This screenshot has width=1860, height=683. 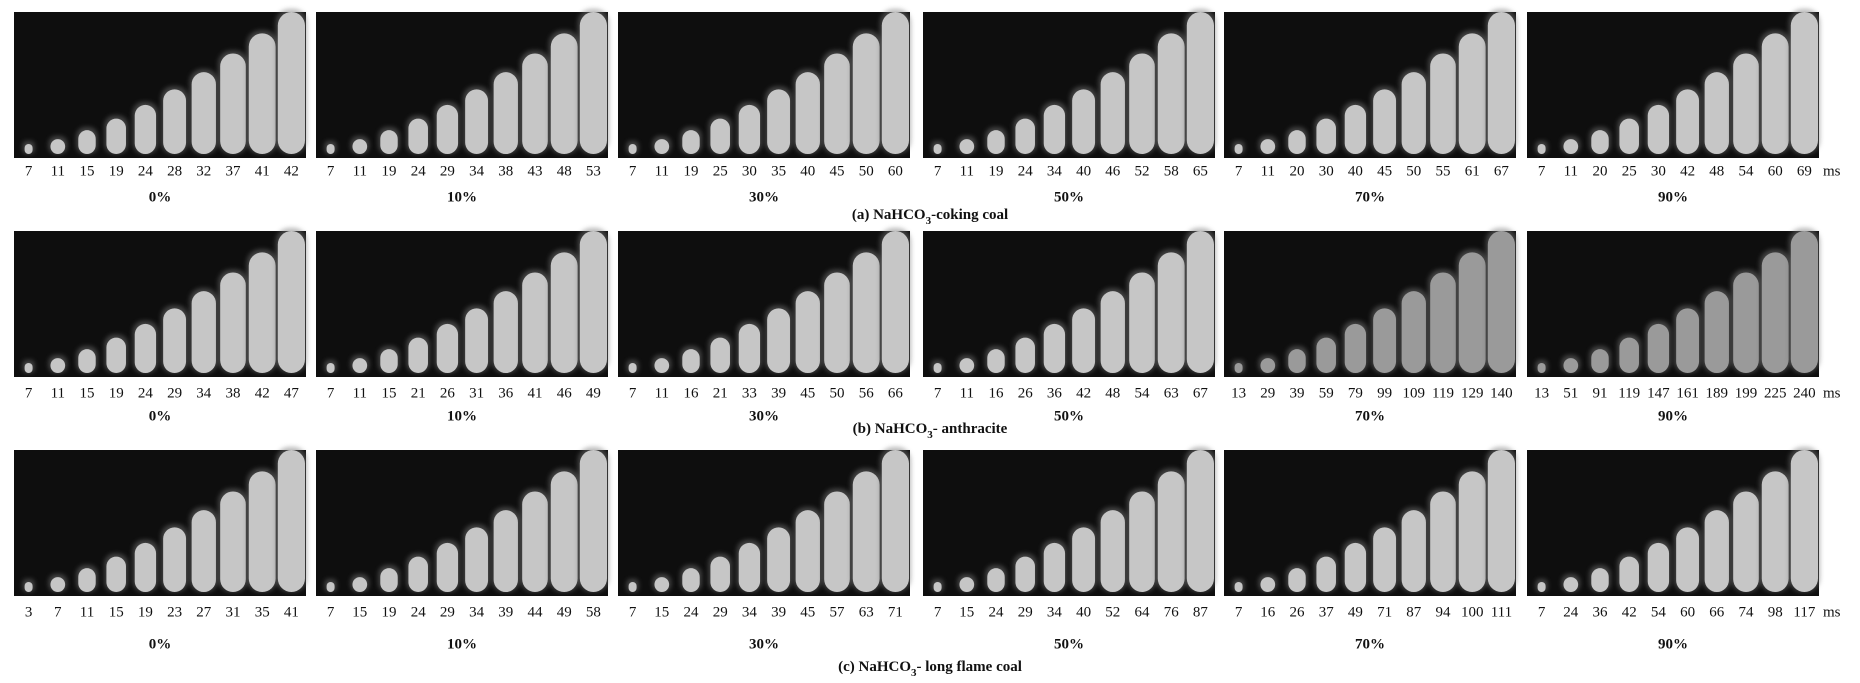 What do you see at coordinates (1673, 314) in the screenshot?
I see `image-panel: 13 51 91 119 147 161 189 199 225 240` at bounding box center [1673, 314].